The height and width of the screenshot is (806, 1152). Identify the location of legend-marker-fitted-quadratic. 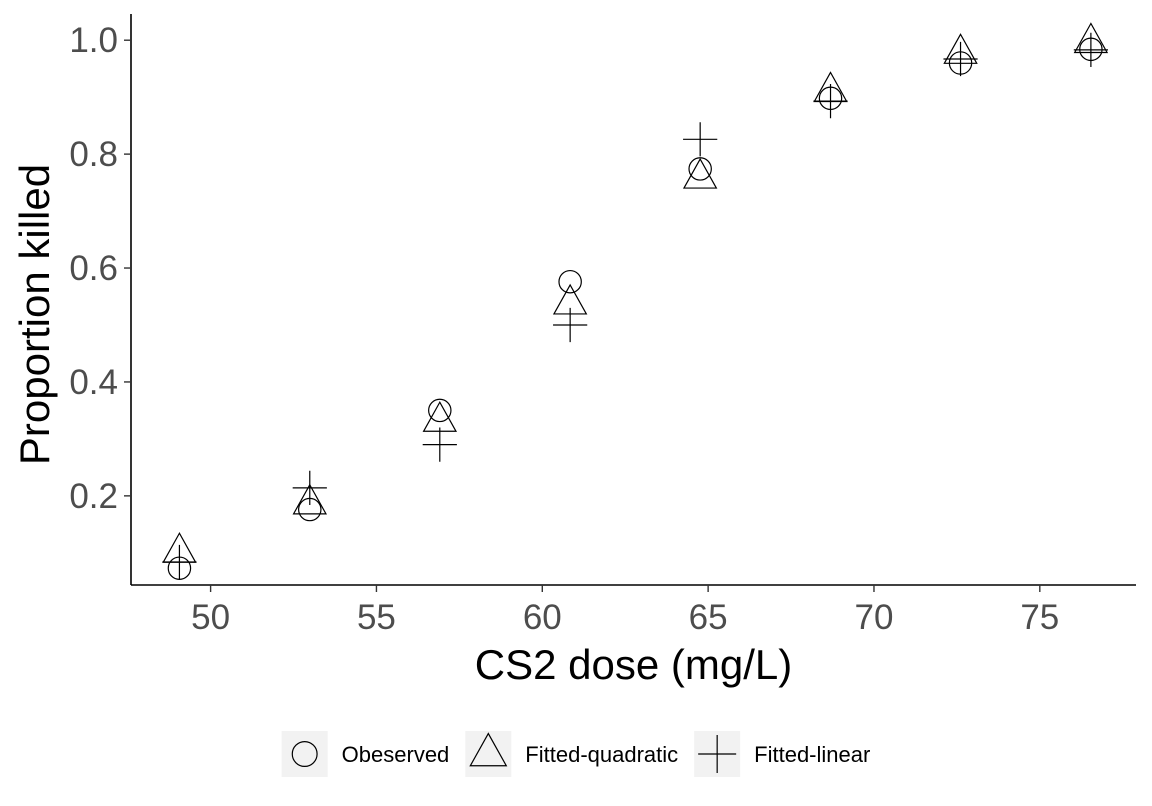
(488, 749).